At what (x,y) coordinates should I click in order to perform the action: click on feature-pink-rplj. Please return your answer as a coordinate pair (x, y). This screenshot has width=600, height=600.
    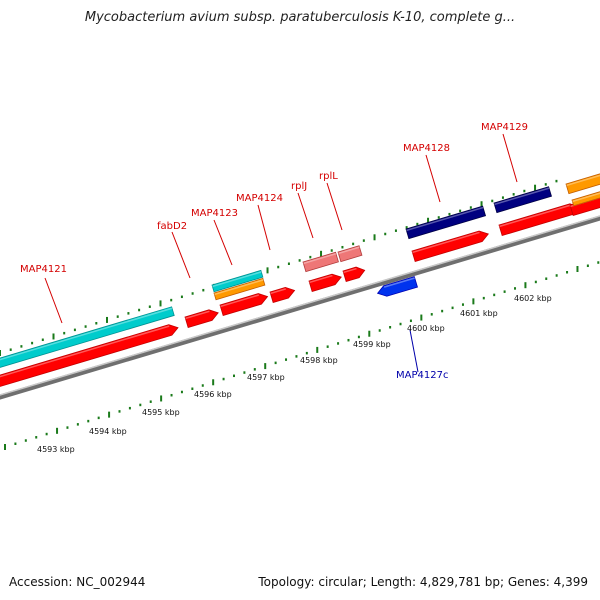
    Looking at the image, I should click on (320, 262).